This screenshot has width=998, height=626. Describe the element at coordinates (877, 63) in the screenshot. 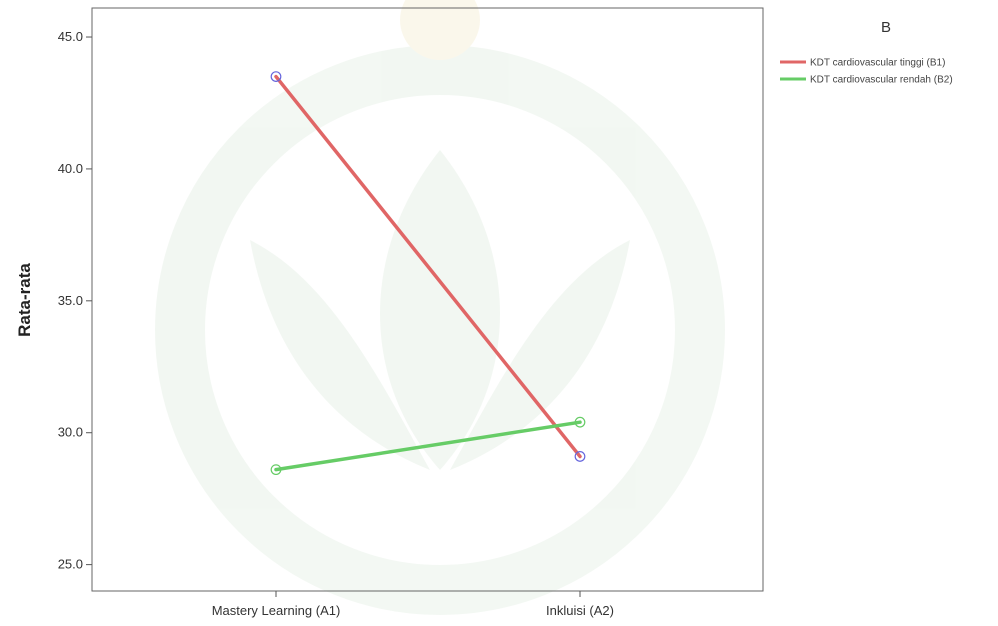

I see `legend-label-1: KDT cardiovascular tinggi (B1)` at that location.